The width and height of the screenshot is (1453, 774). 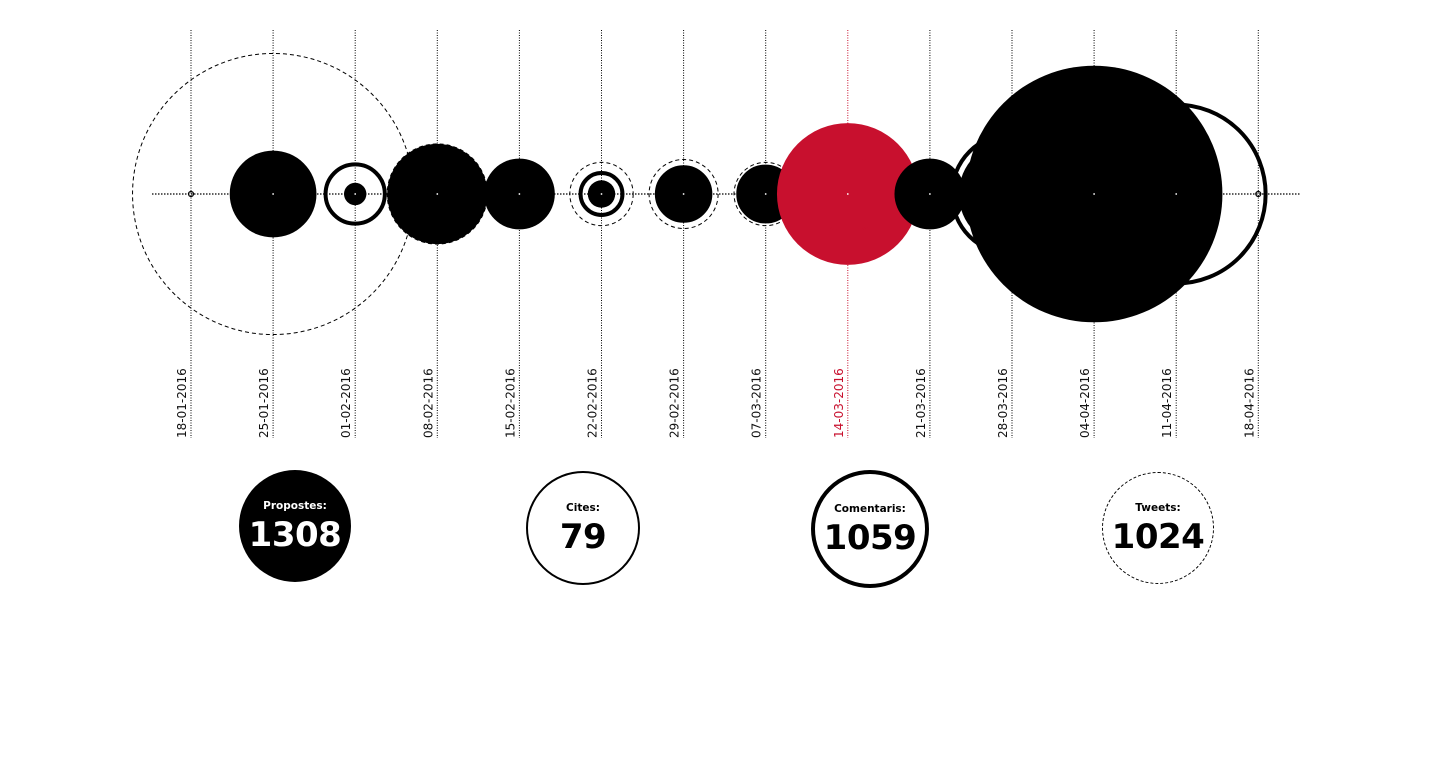 I want to click on summary-tweets: Tweets: 1024, so click(x=1158, y=528).